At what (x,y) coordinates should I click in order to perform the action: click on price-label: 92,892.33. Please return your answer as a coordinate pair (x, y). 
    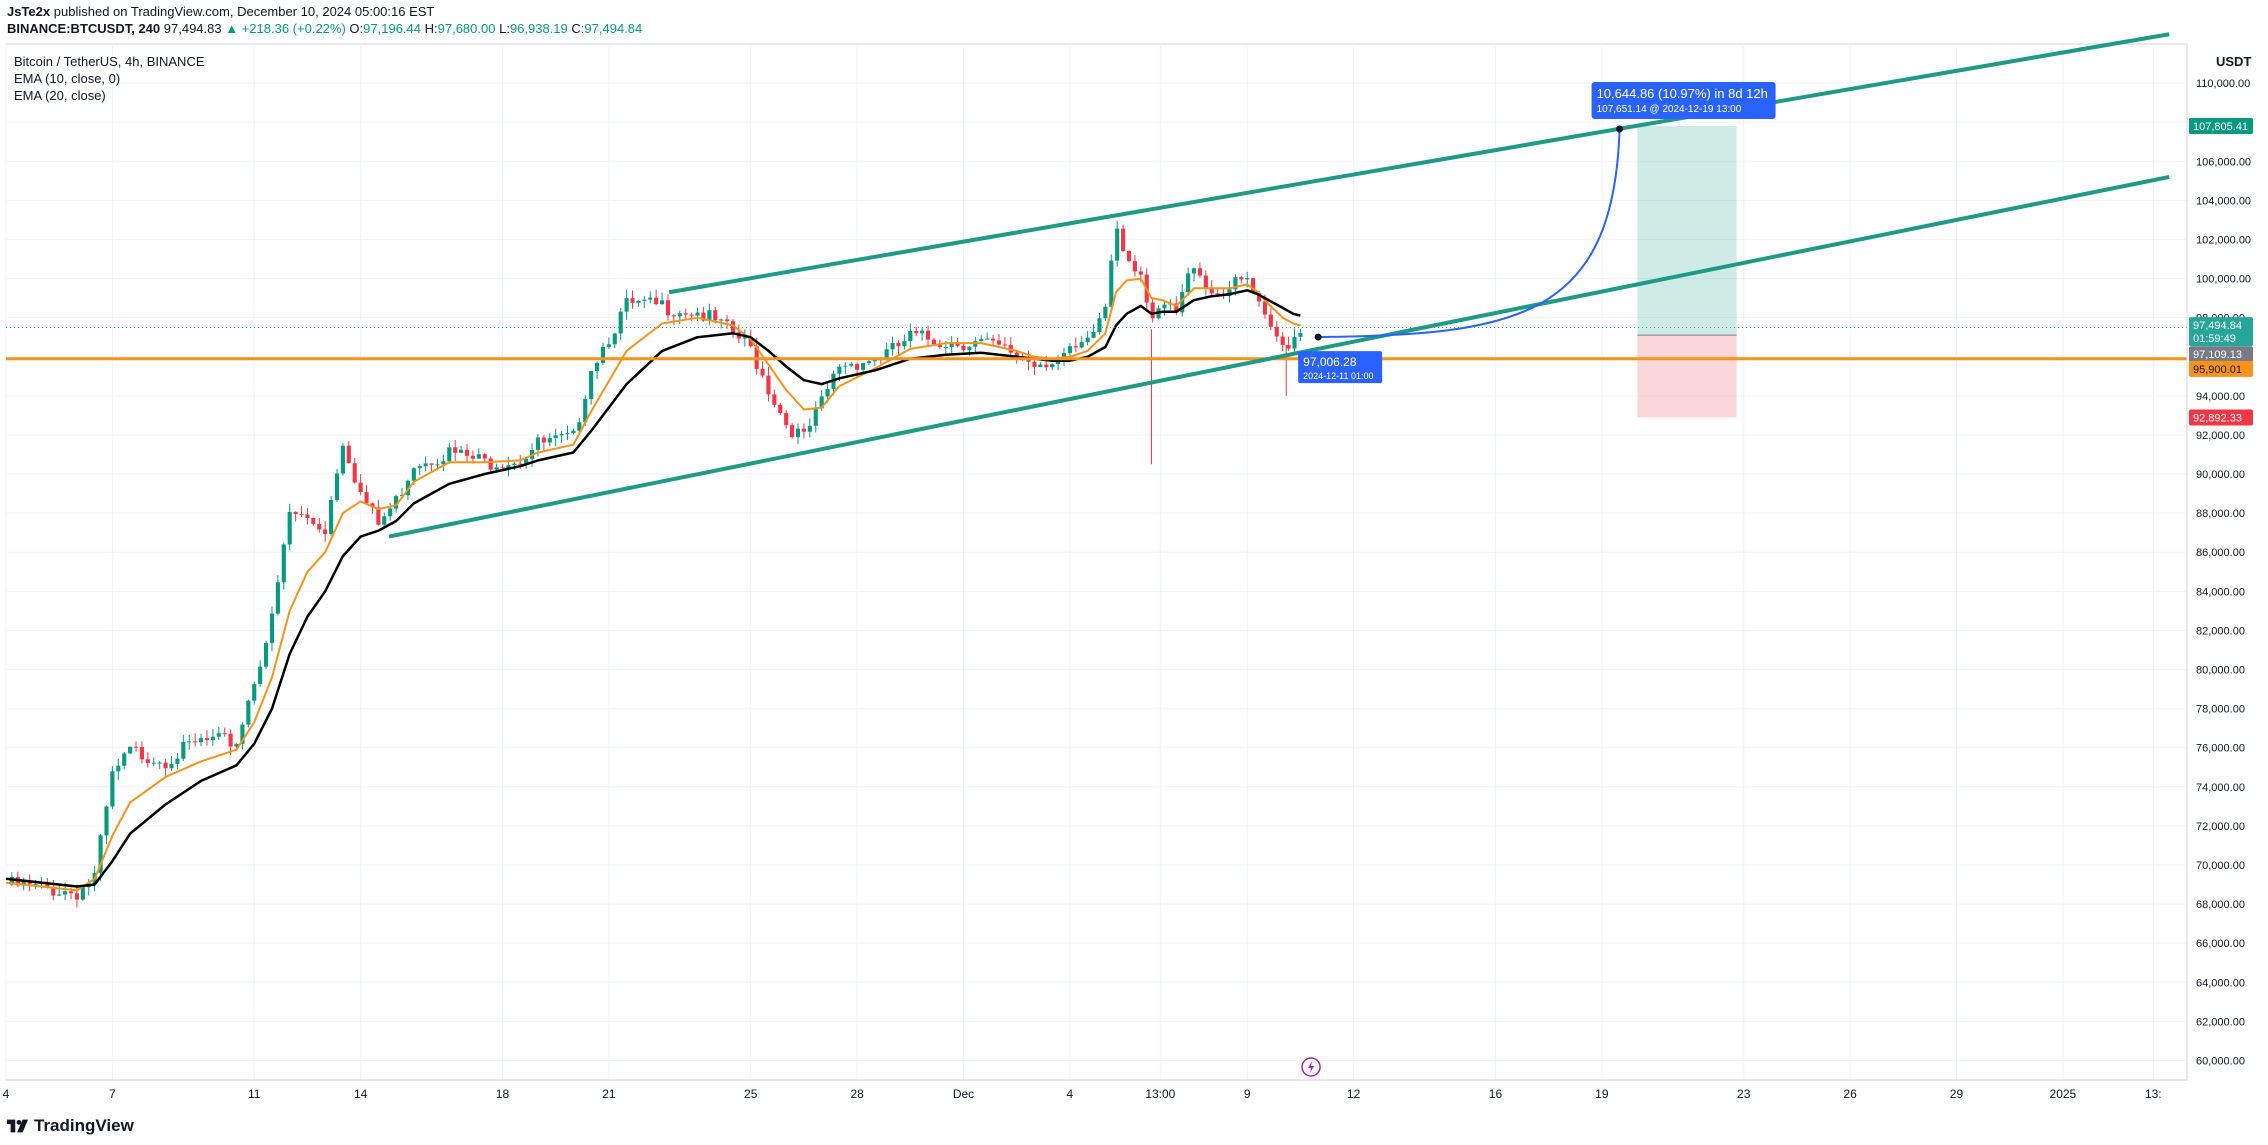
    Looking at the image, I should click on (2217, 419).